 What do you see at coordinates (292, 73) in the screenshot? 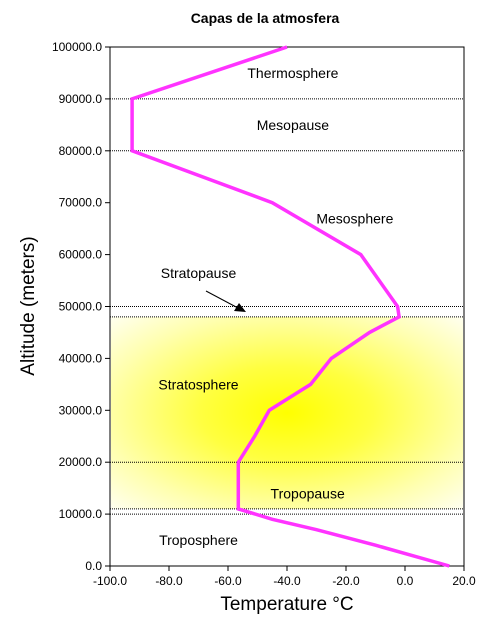
I see `layer-label: Thermosphere` at bounding box center [292, 73].